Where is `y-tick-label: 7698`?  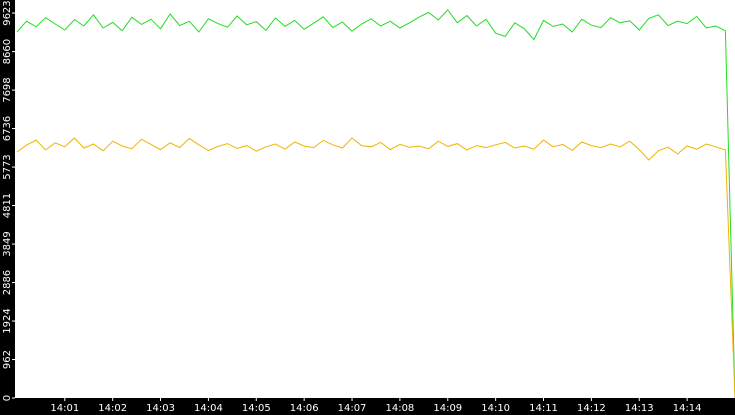 y-tick-label: 7698 is located at coordinates (7, 89).